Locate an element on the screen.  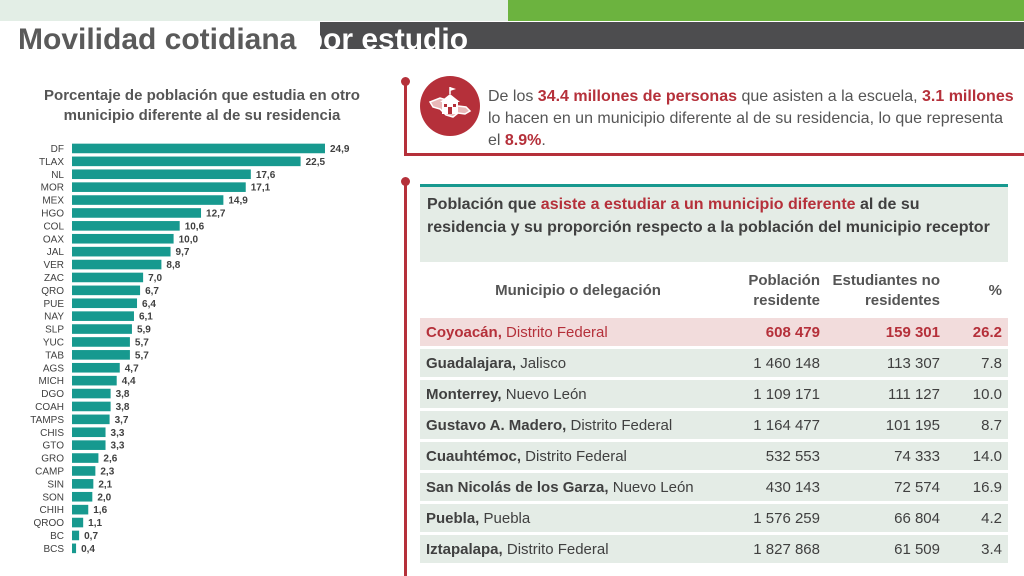
callout-text-4: . is located at coordinates (543, 140).